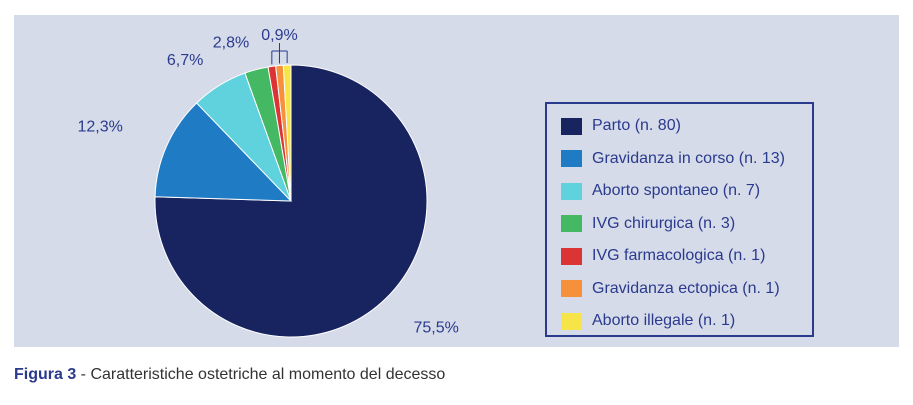 The image size is (913, 405). What do you see at coordinates (279, 35) in the screenshot?
I see `small-slices-label: 0,9%` at bounding box center [279, 35].